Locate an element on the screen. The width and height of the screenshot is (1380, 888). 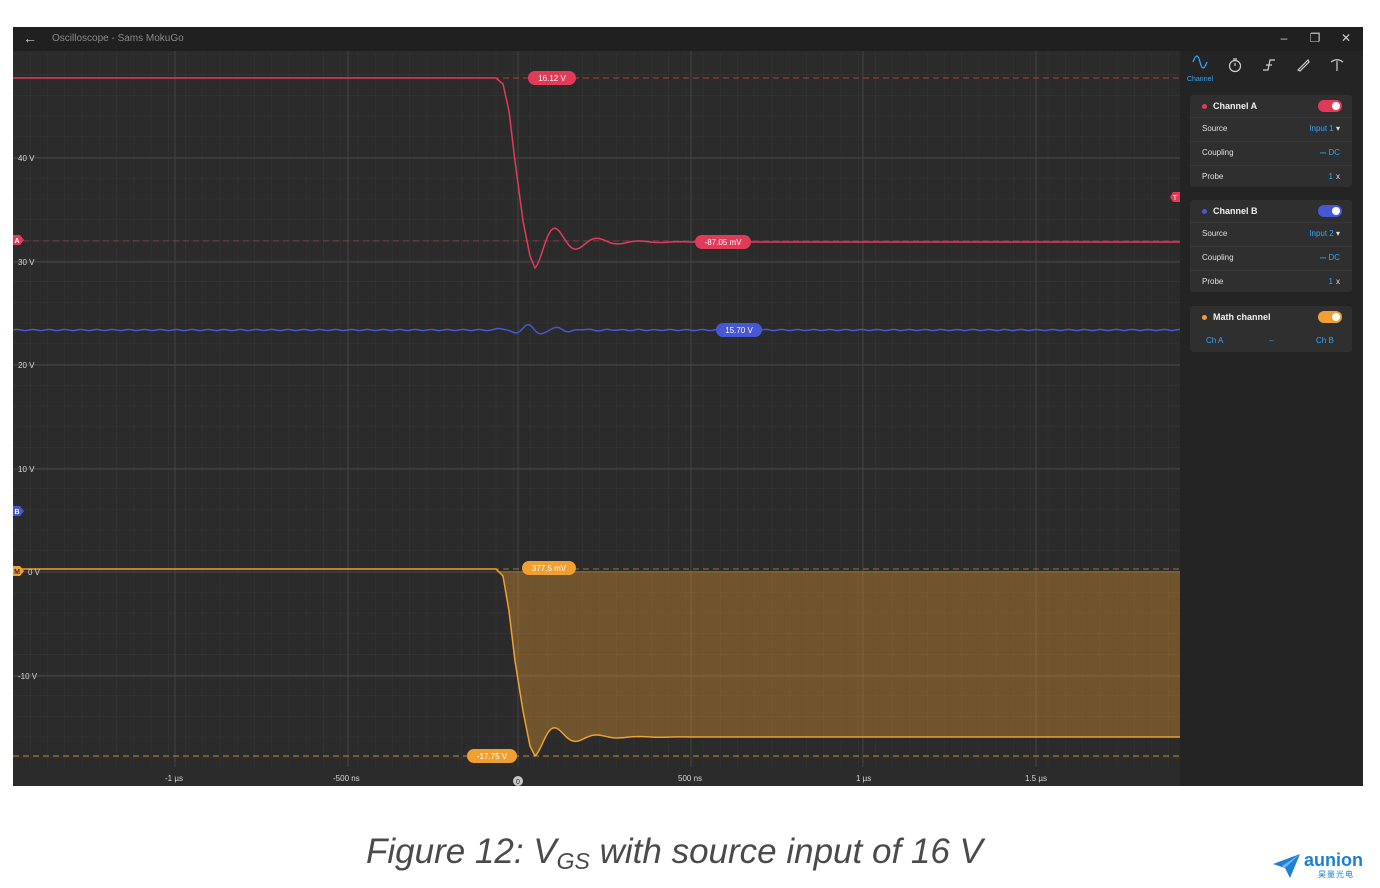
tab-measurements is located at coordinates (1303, 69).